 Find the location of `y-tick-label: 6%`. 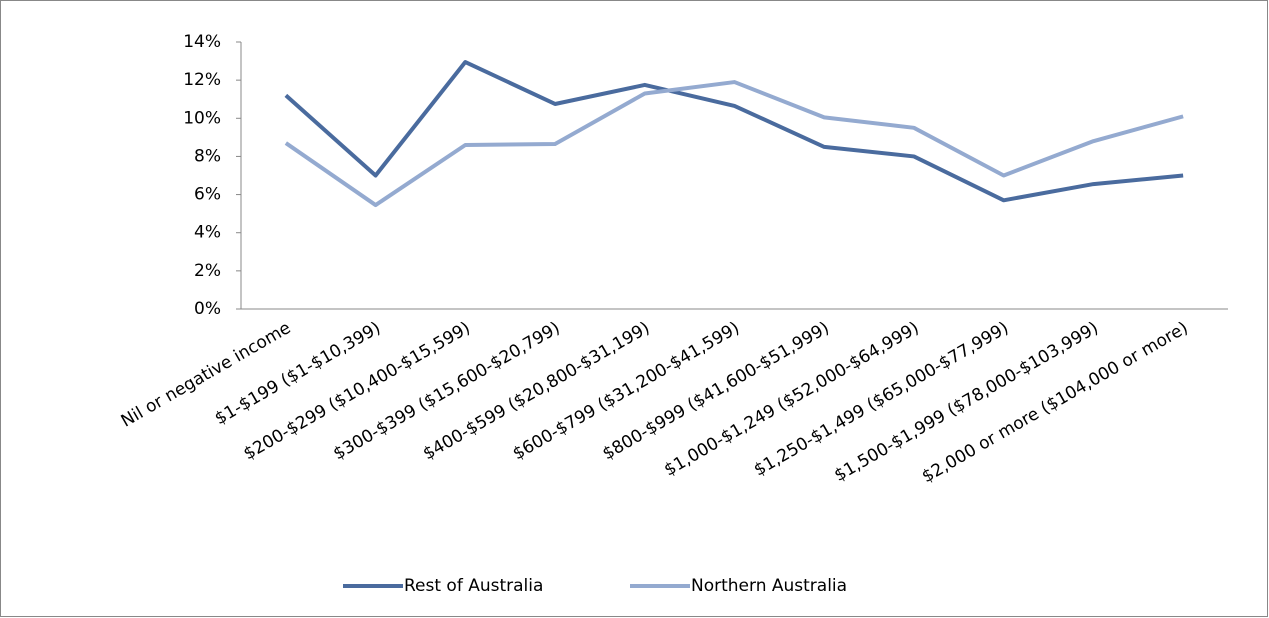

y-tick-label: 6% is located at coordinates (207, 195).